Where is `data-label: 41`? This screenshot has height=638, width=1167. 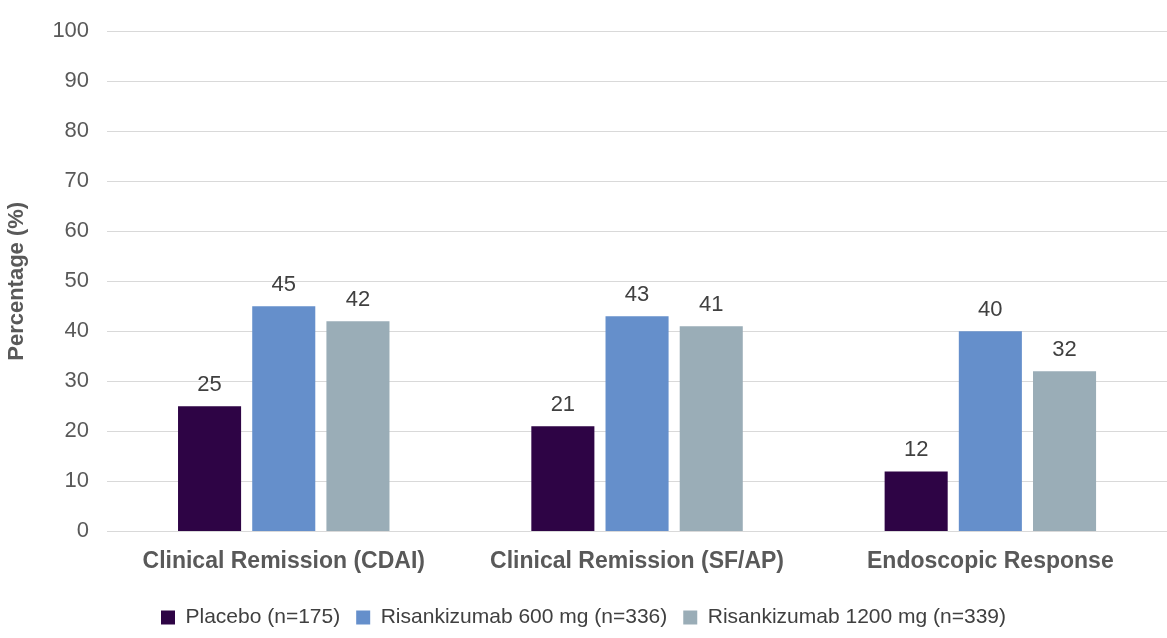 data-label: 41 is located at coordinates (711, 304).